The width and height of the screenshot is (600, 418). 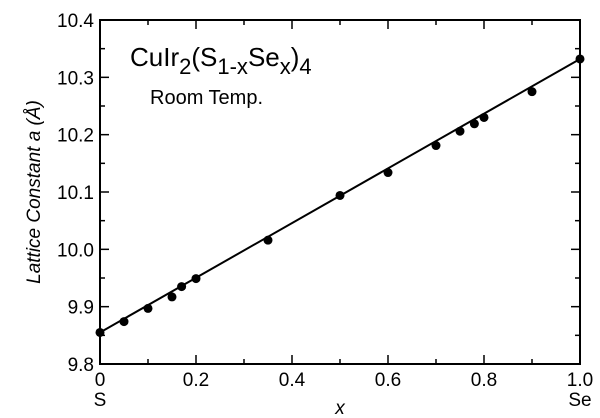 I want to click on y-axis-title: Lattice Constant a (Å), so click(x=34, y=192).